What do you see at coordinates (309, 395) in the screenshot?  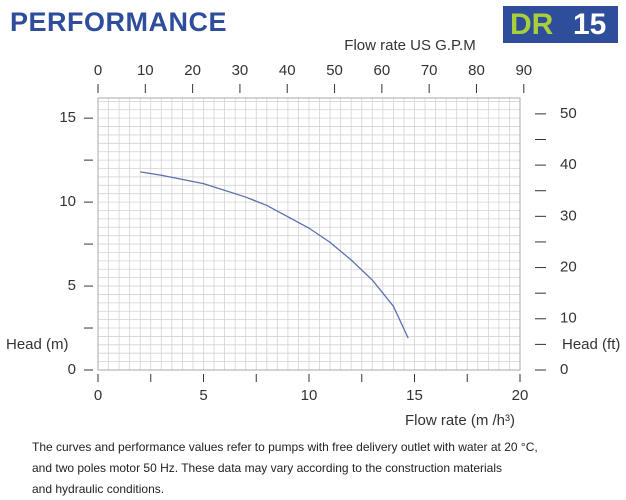 I see `x-tick-label: 10` at bounding box center [309, 395].